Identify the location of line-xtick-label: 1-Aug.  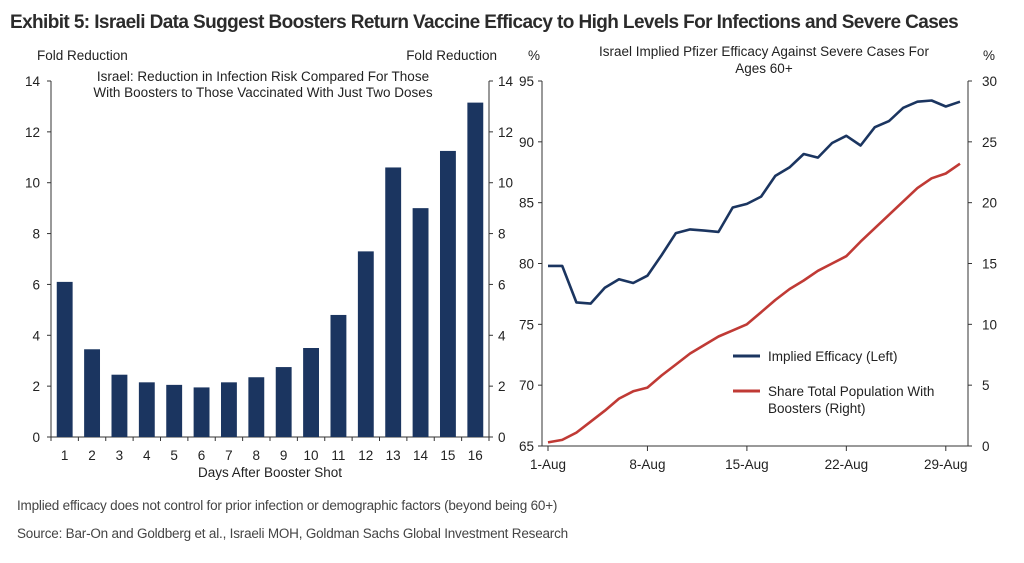
(548, 464).